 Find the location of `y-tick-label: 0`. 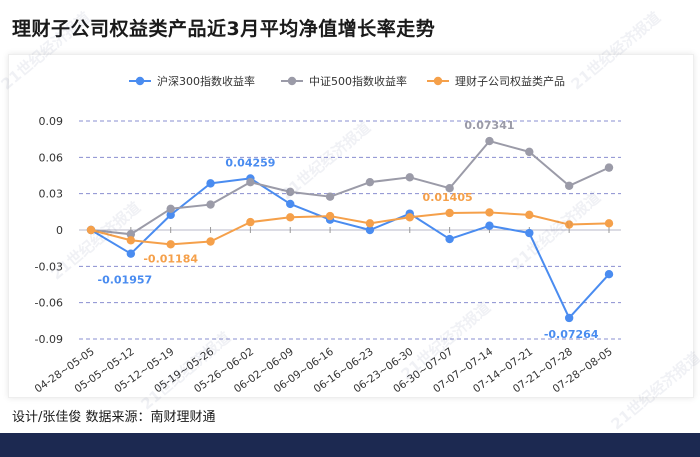

y-tick-label: 0 is located at coordinates (59, 230).